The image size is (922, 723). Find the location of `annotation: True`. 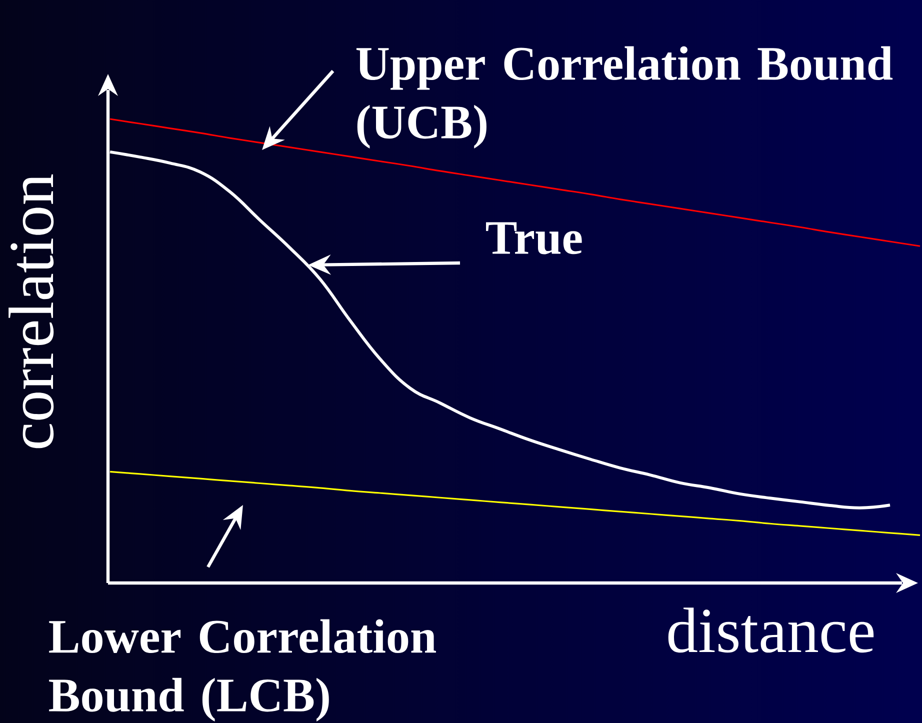

annotation: True is located at coordinates (534, 238).